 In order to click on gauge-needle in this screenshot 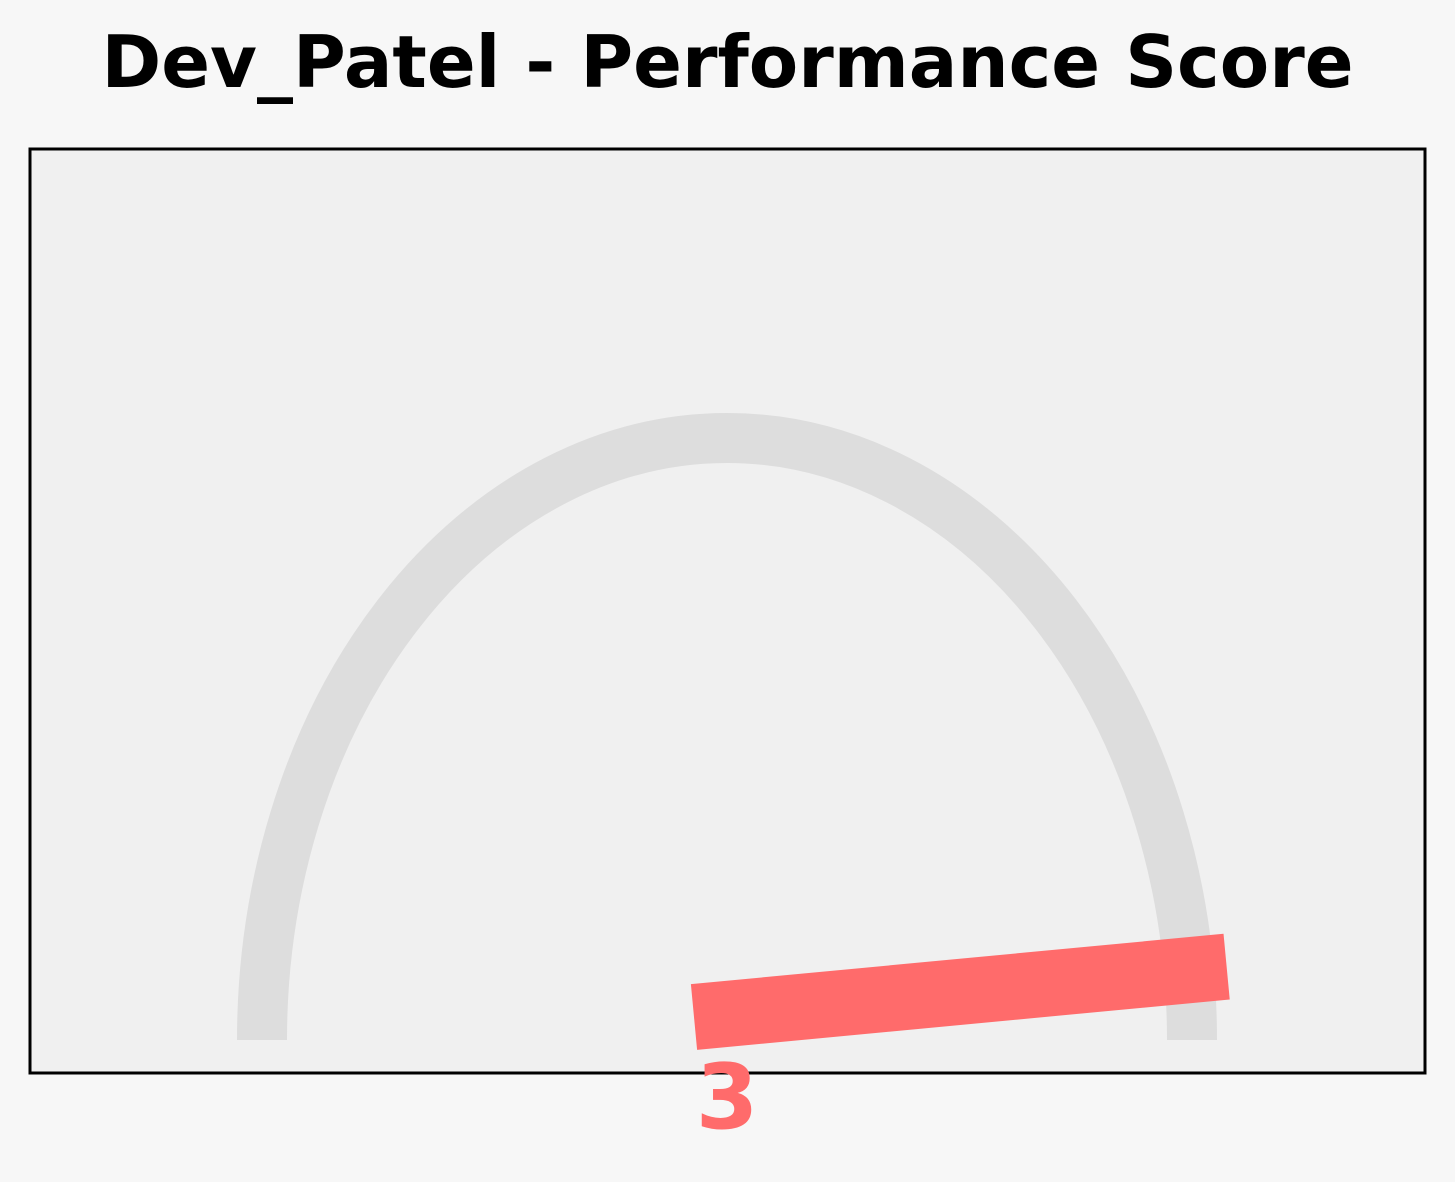, I will do `click(960, 991)`.